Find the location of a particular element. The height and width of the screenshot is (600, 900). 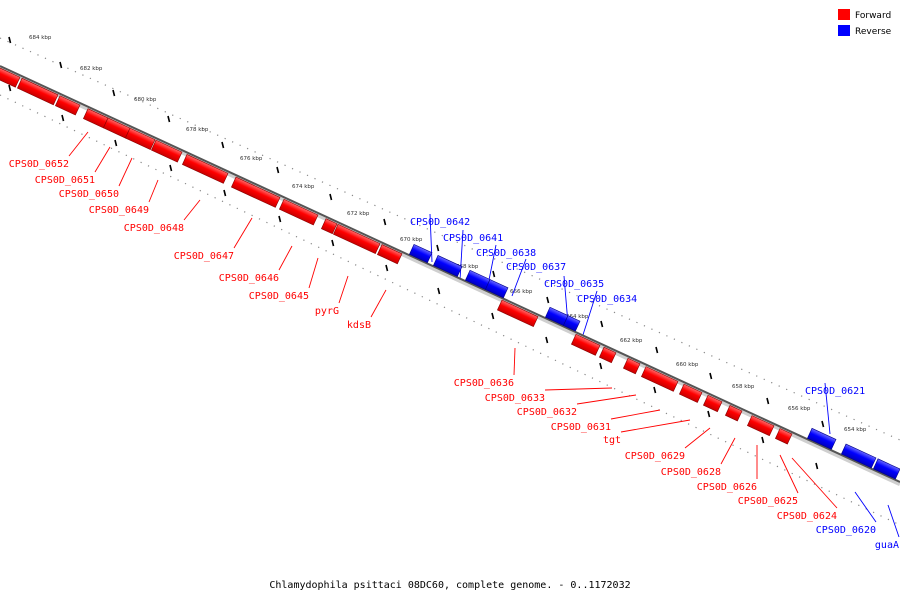

kbp-tick-label: 664 kbp is located at coordinates (577, 317).